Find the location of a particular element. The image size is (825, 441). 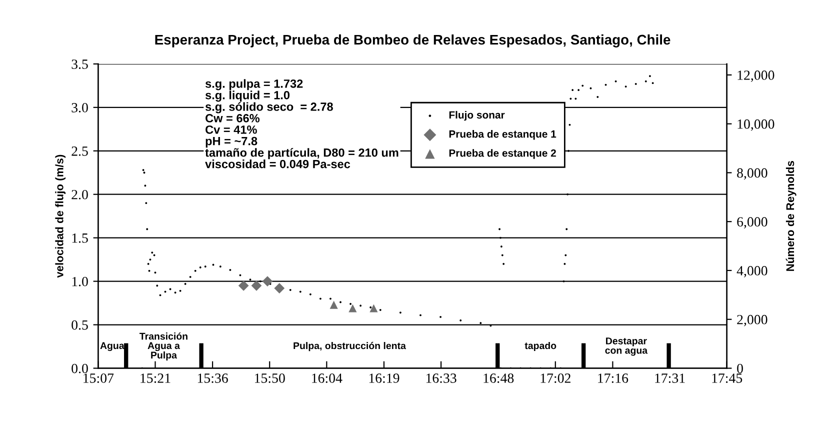

x-tick-label: 16:48 is located at coordinates (499, 378).